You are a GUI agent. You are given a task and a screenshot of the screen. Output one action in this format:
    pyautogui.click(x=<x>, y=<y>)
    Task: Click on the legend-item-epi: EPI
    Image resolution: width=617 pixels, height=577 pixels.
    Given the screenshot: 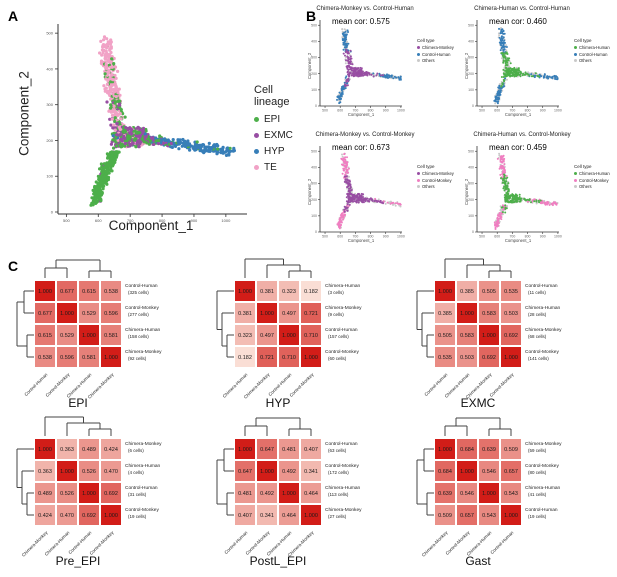 What is the action you would take?
    pyautogui.click(x=280, y=119)
    